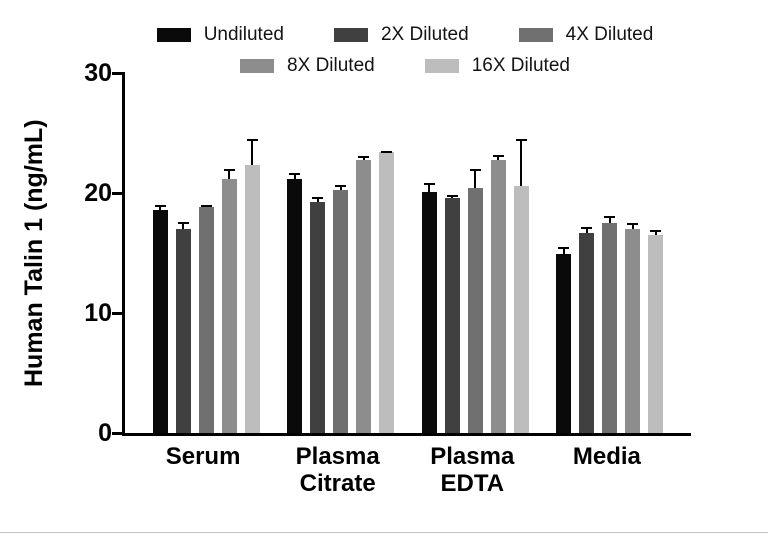 The image size is (768, 538). What do you see at coordinates (331, 65) in the screenshot?
I see `legend-label: 8X Diluted` at bounding box center [331, 65].